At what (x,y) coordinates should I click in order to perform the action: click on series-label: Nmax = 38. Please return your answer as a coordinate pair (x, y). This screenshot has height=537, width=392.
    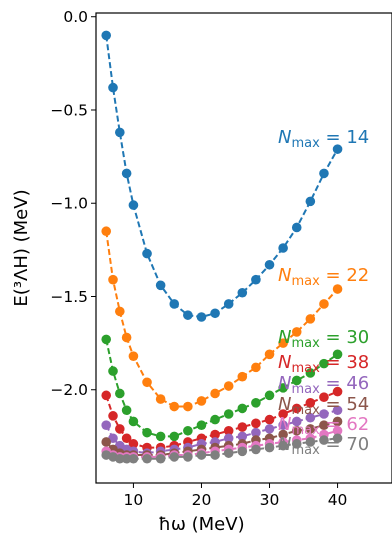
    Looking at the image, I should click on (323, 364).